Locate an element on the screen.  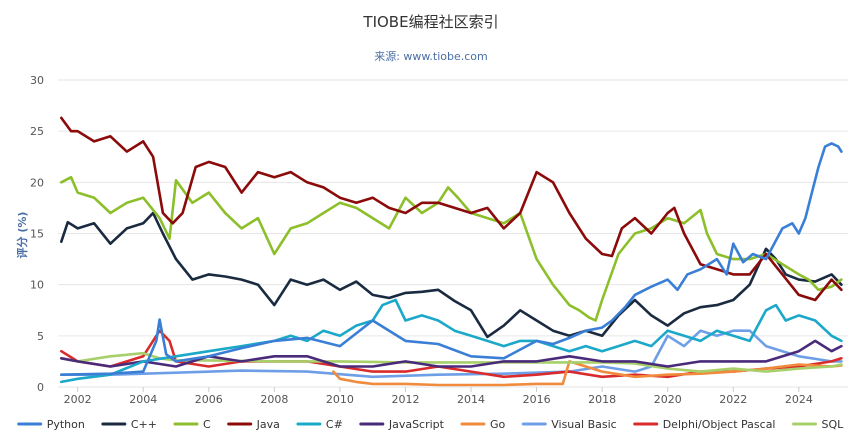
chart-title: TIOBE编程社区索引 is located at coordinates (430, 22).